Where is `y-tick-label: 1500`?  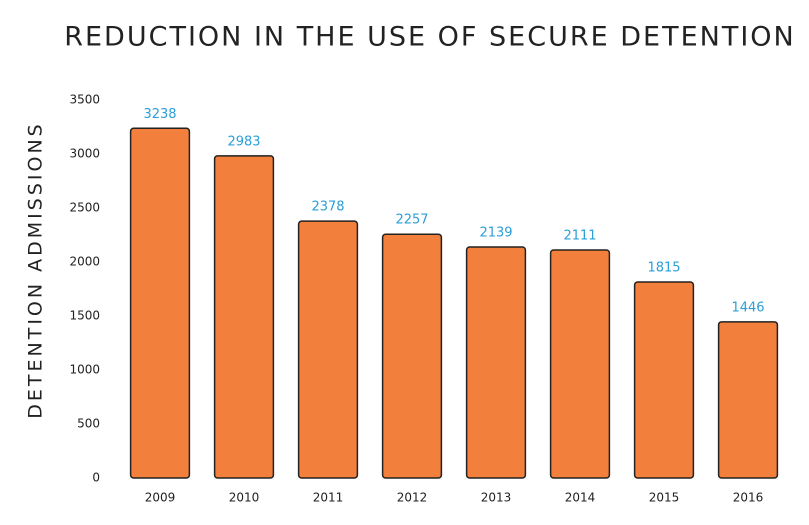
y-tick-label: 1500 is located at coordinates (84, 316).